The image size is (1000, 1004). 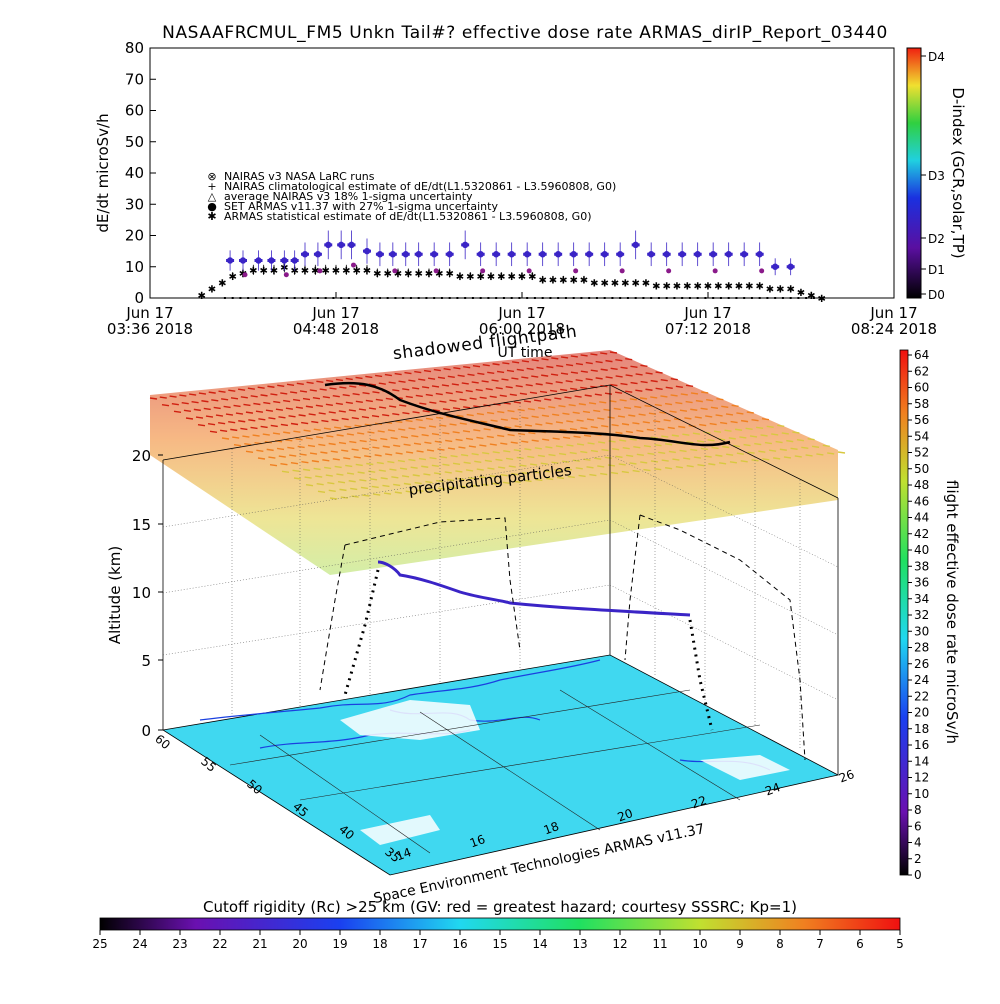 I want to click on legend-symbol: ⊗, so click(x=211, y=176).